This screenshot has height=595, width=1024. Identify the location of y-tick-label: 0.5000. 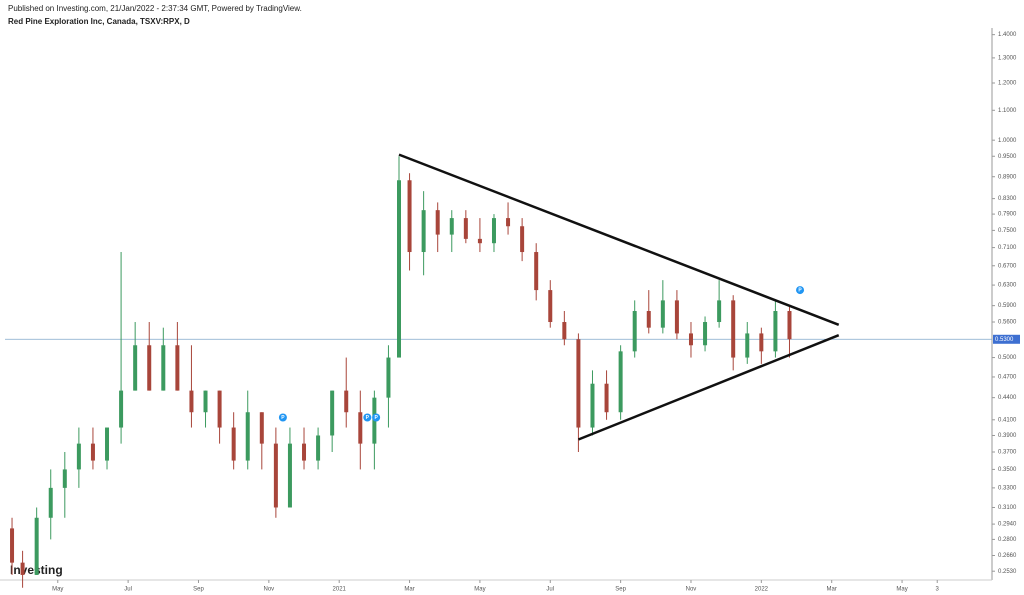
(1007, 358).